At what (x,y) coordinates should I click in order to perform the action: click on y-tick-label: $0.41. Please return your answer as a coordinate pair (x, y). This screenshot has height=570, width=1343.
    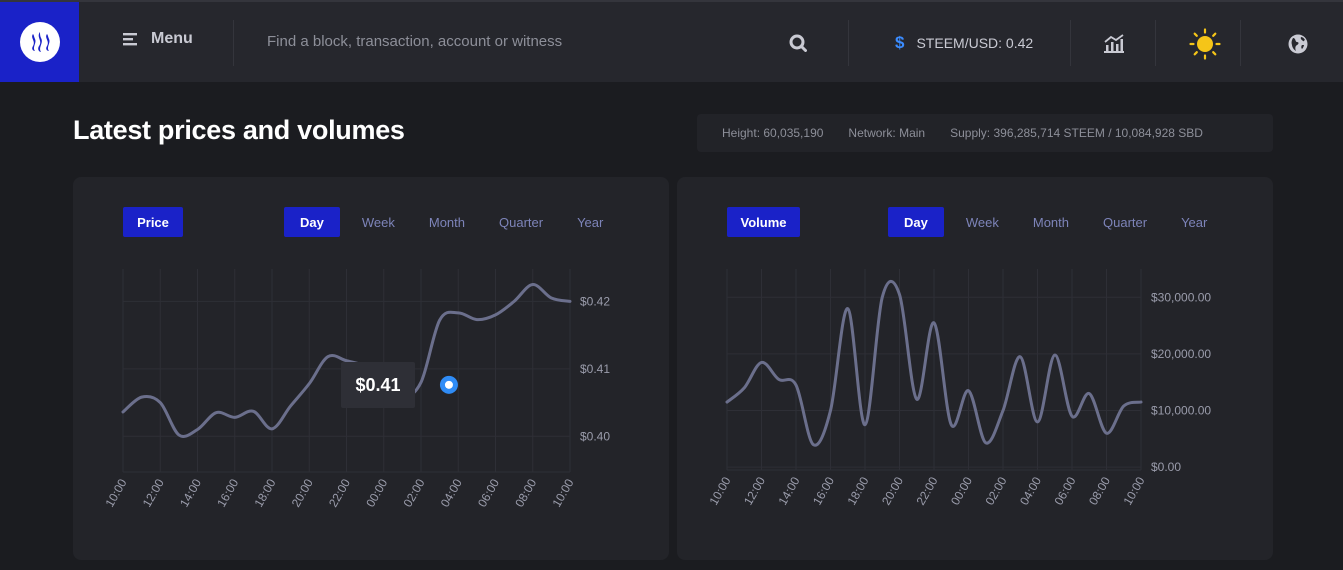
    Looking at the image, I should click on (595, 369).